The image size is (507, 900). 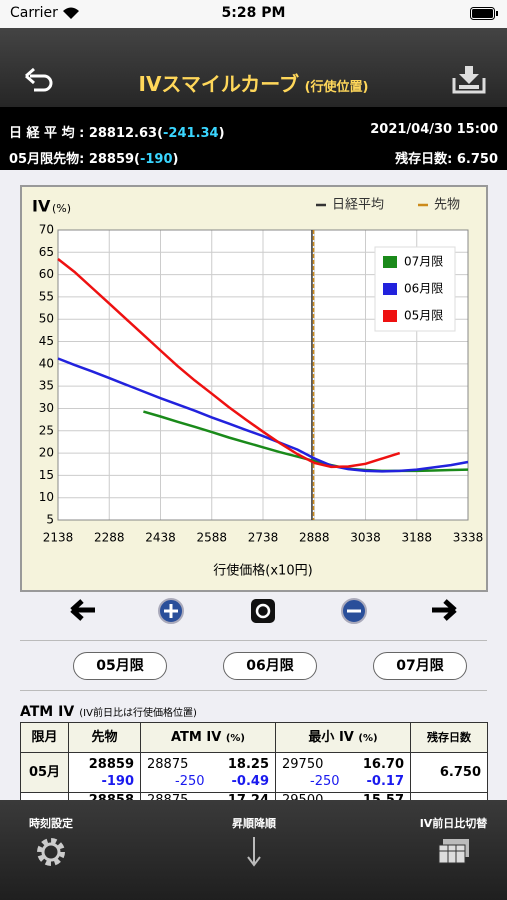 What do you see at coordinates (420, 666) in the screenshot?
I see `expiry-button: 07月限` at bounding box center [420, 666].